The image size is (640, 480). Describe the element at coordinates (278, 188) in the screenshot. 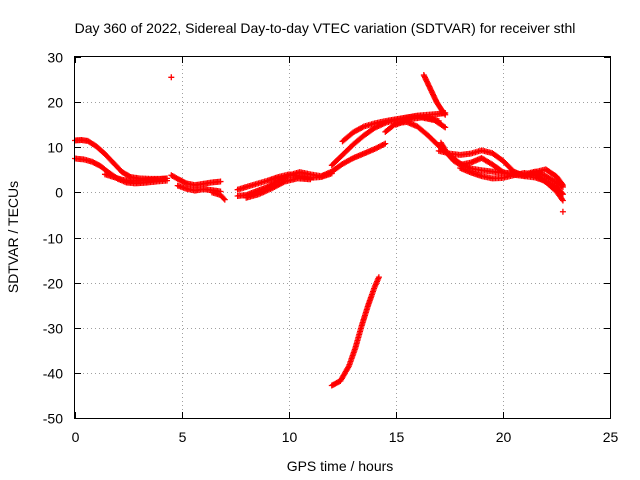

I see `series-track-i` at that location.